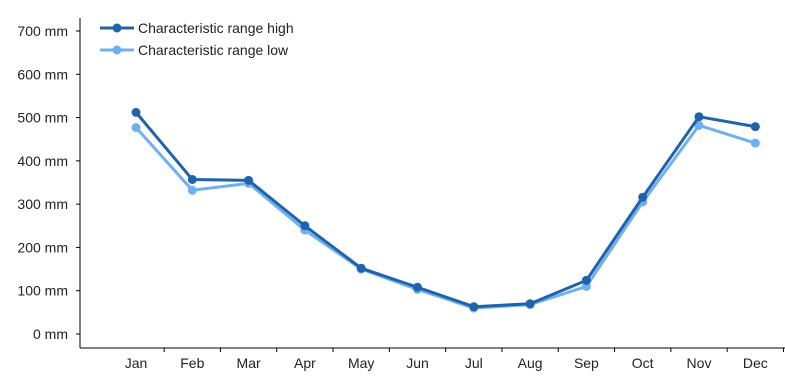 Image resolution: width=785 pixels, height=378 pixels. I want to click on x-tick-label: Aug, so click(530, 363).